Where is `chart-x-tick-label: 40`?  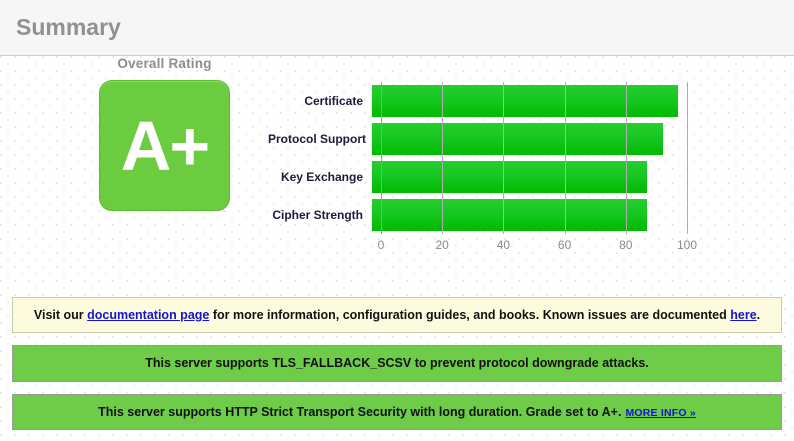
chart-x-tick-label: 40 is located at coordinates (503, 245).